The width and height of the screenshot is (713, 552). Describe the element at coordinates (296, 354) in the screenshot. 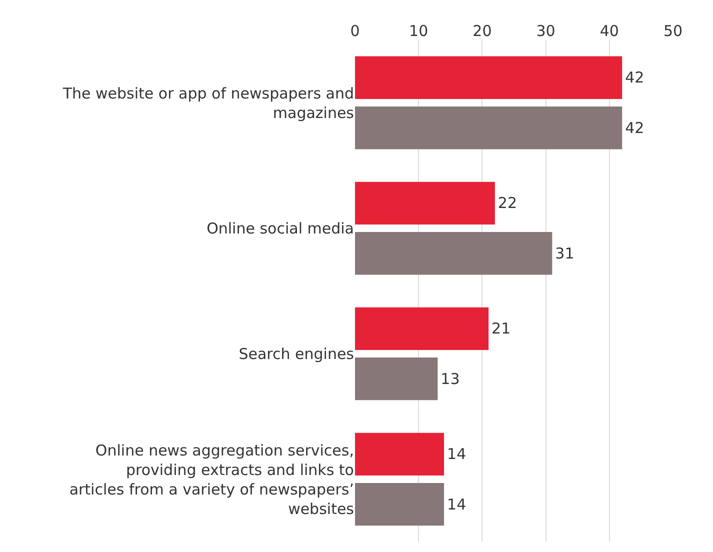

I see `y-tick-label: Search engines` at that location.